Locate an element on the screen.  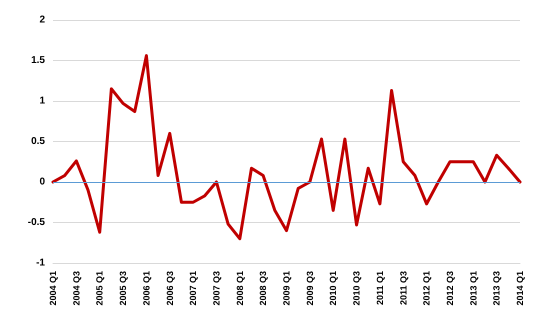
y-tick-label: -1 is located at coordinates (41, 263).